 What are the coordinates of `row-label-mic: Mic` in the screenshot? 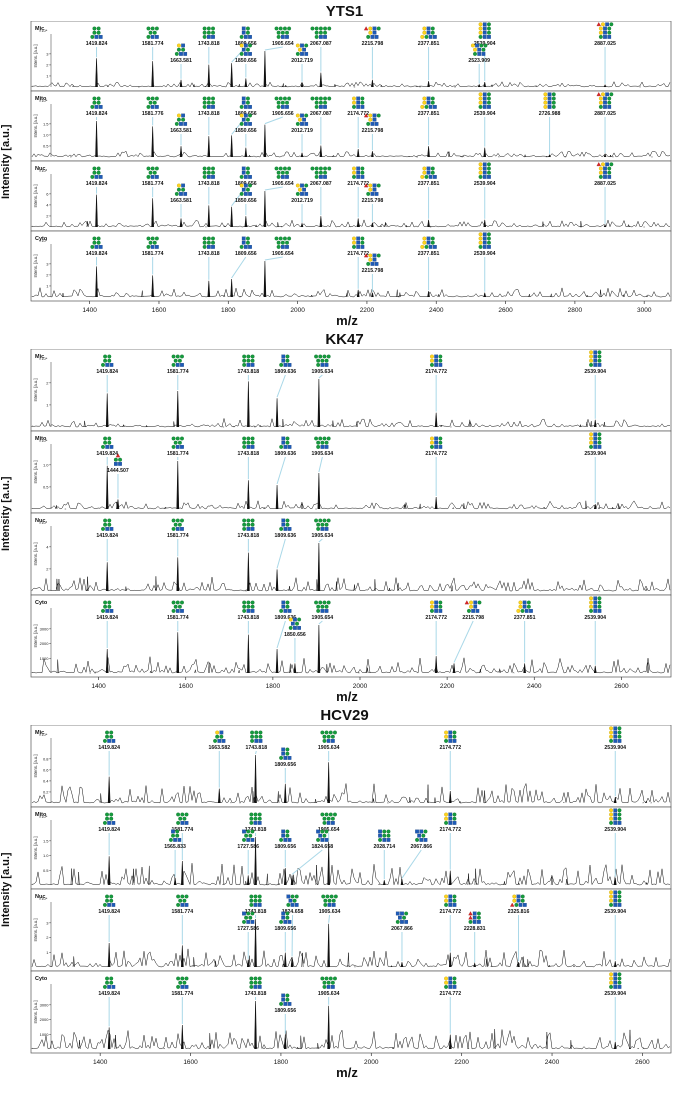 It's located at (39, 29).